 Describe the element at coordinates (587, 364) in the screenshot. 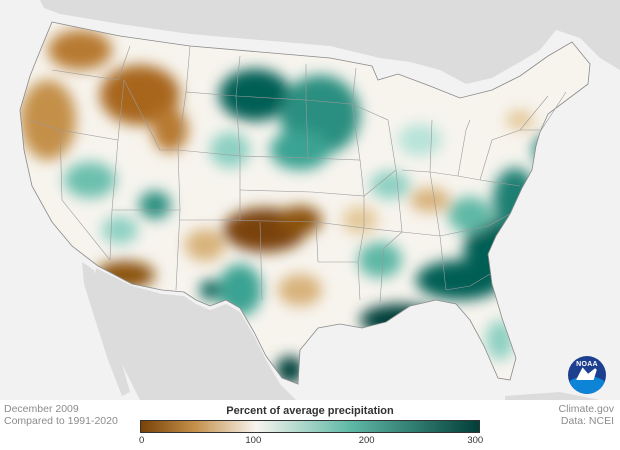

I see `logo-text: NOAA` at that location.